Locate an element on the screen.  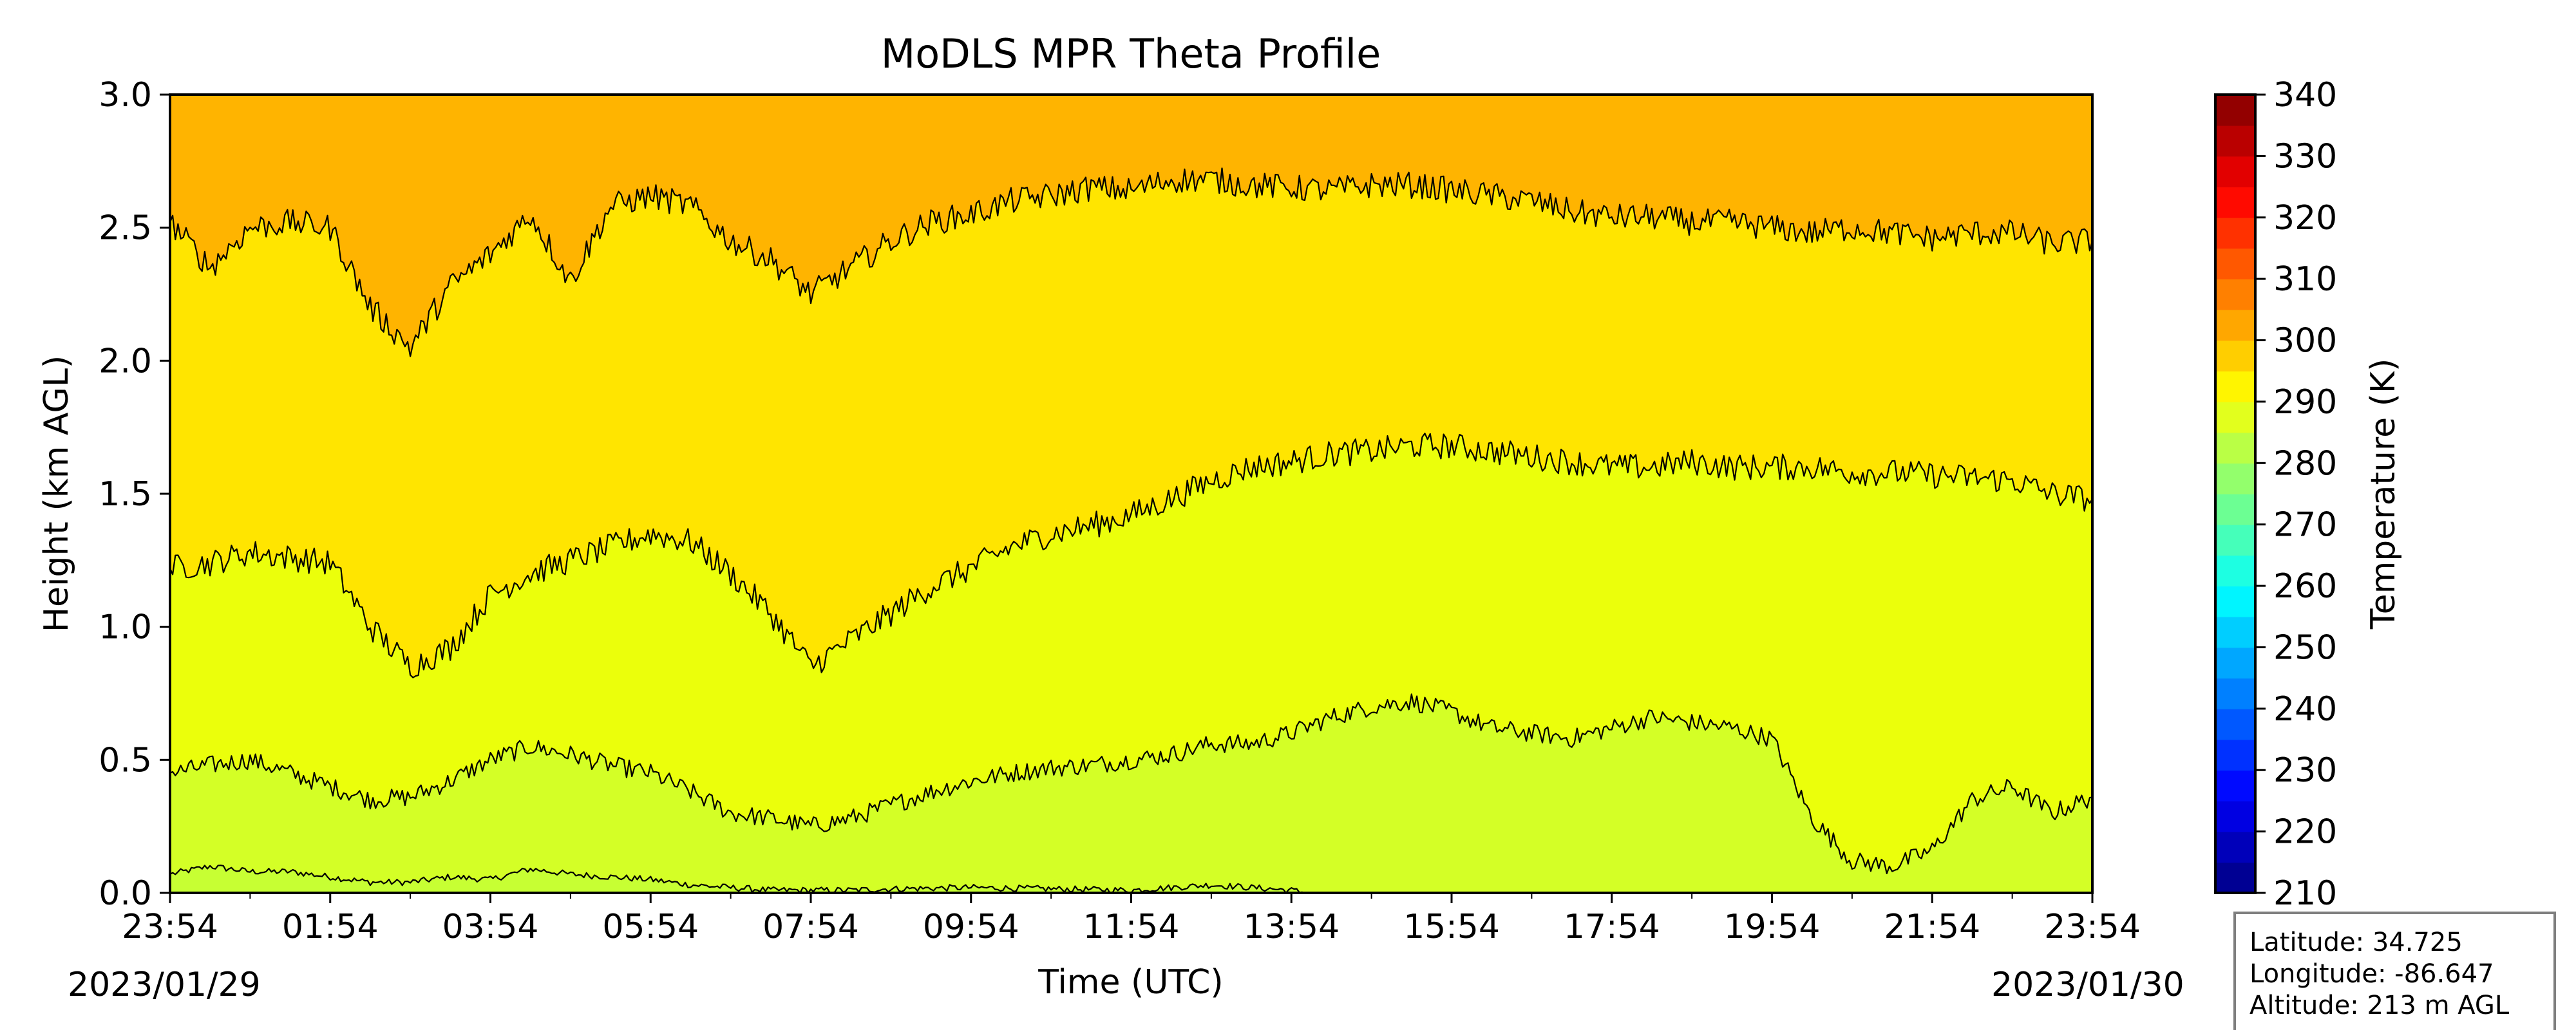
y-tick-label: 0.0 is located at coordinates (125, 894).